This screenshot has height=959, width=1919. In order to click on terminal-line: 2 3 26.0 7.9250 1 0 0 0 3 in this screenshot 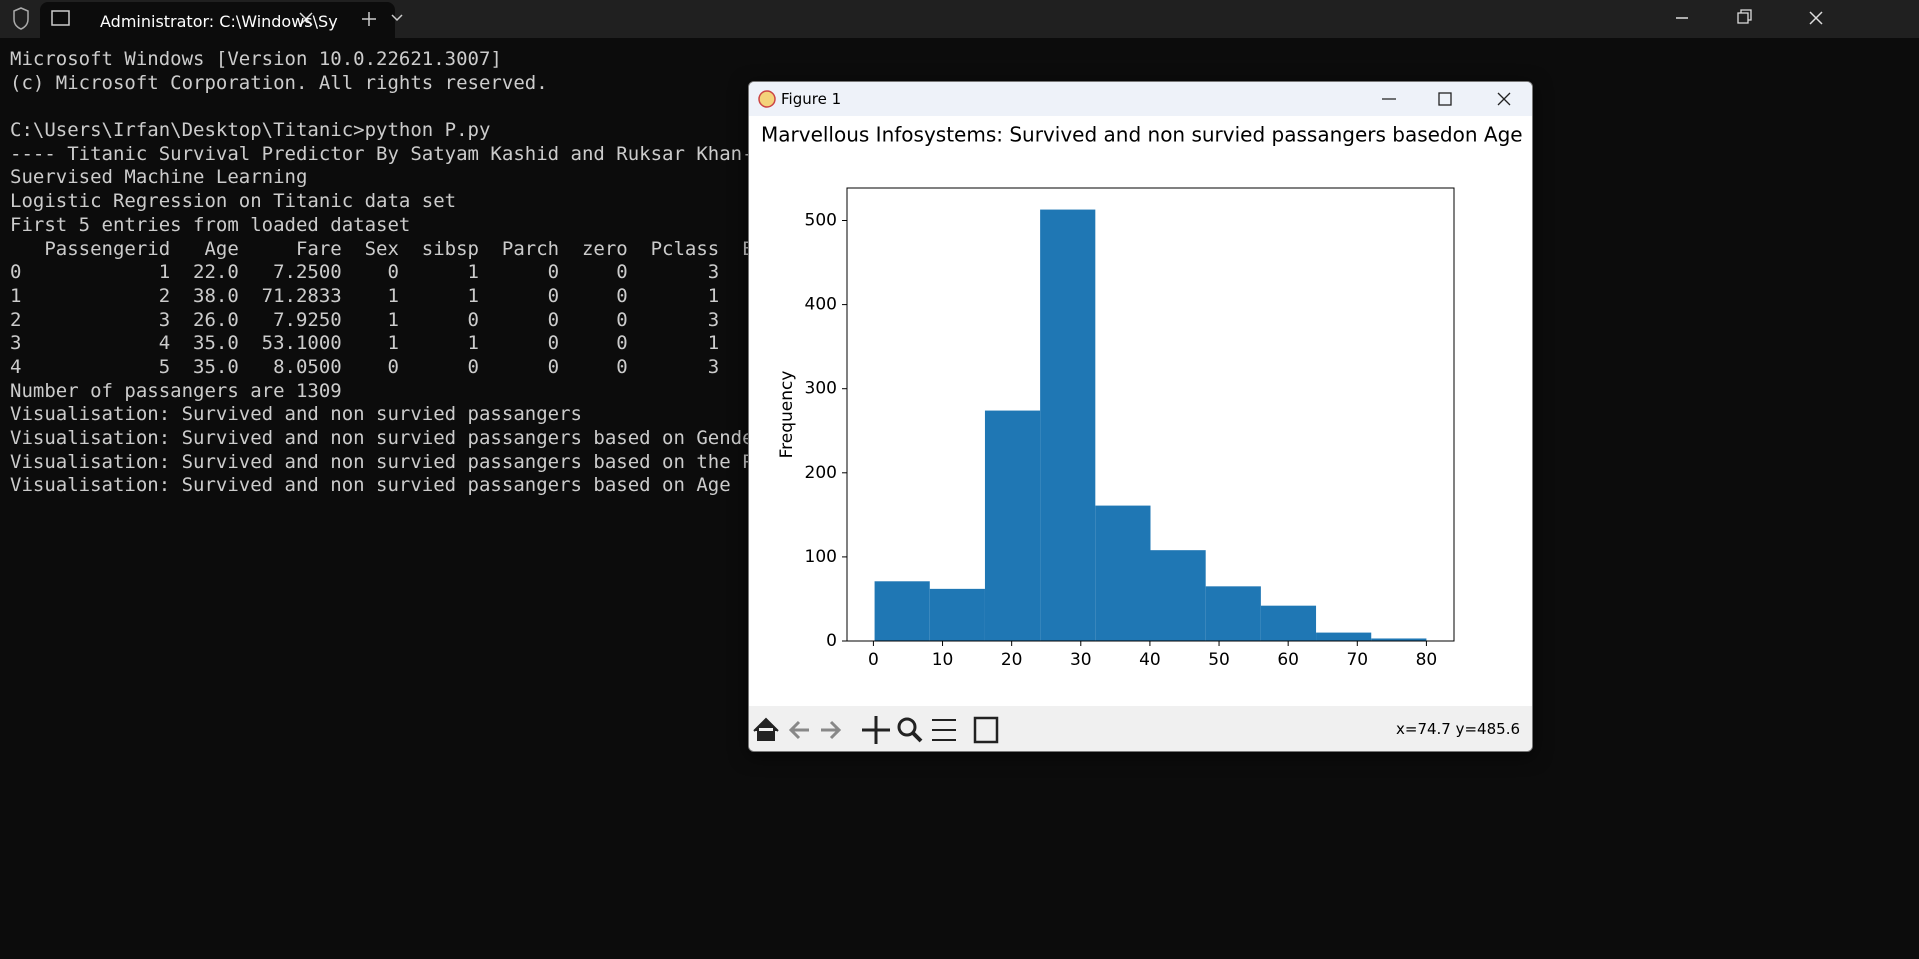, I will do `click(365, 319)`.